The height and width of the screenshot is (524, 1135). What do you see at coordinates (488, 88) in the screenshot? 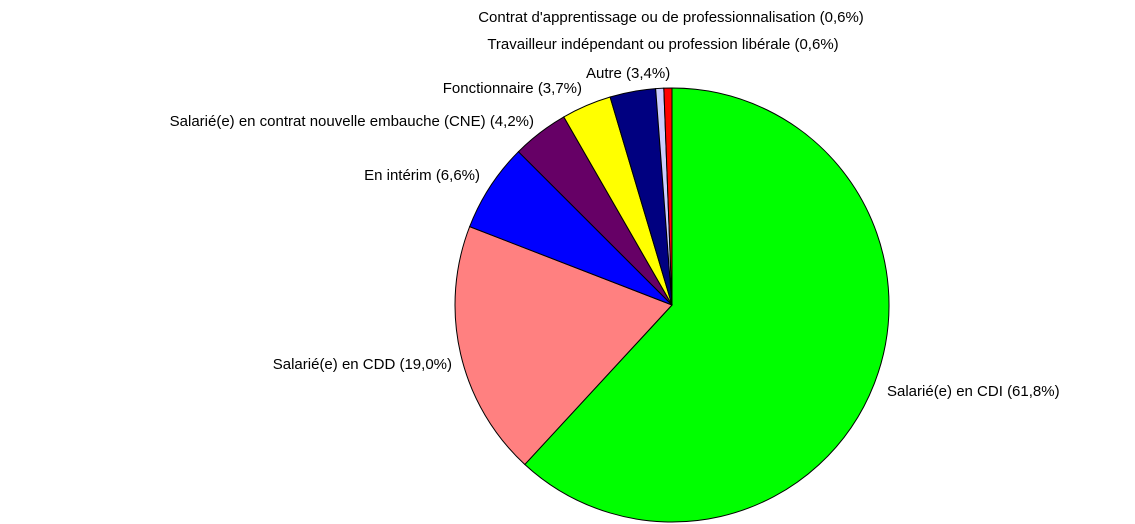
I see `category-label: Fonctionnaire` at bounding box center [488, 88].